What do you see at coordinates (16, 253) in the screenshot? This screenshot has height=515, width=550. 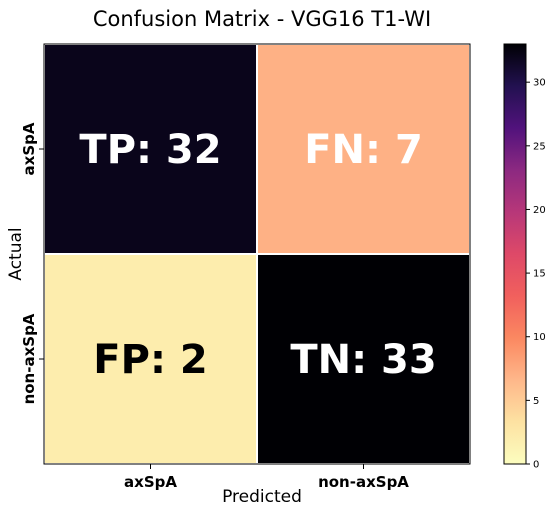 I see `y-axis-label: Actual` at bounding box center [16, 253].